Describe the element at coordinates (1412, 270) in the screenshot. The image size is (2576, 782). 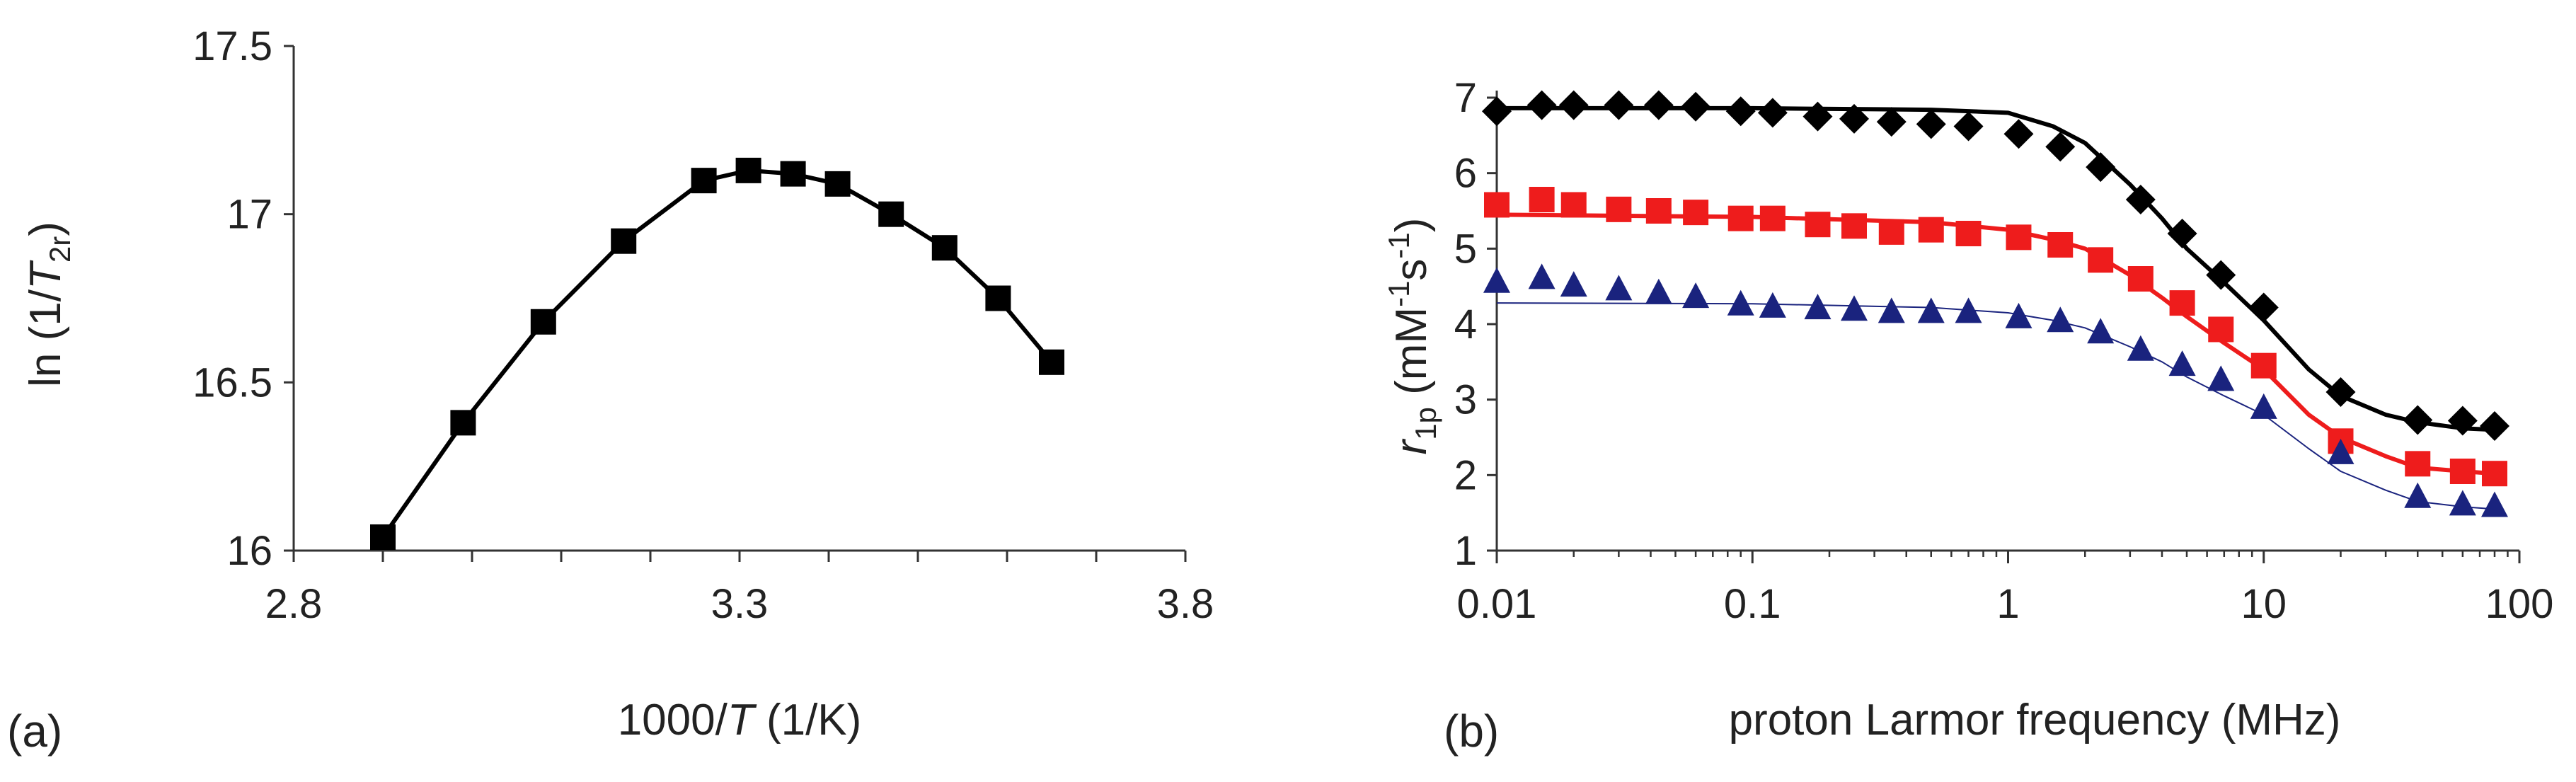
I see `panel-b-ylabel-mid: s` at that location.